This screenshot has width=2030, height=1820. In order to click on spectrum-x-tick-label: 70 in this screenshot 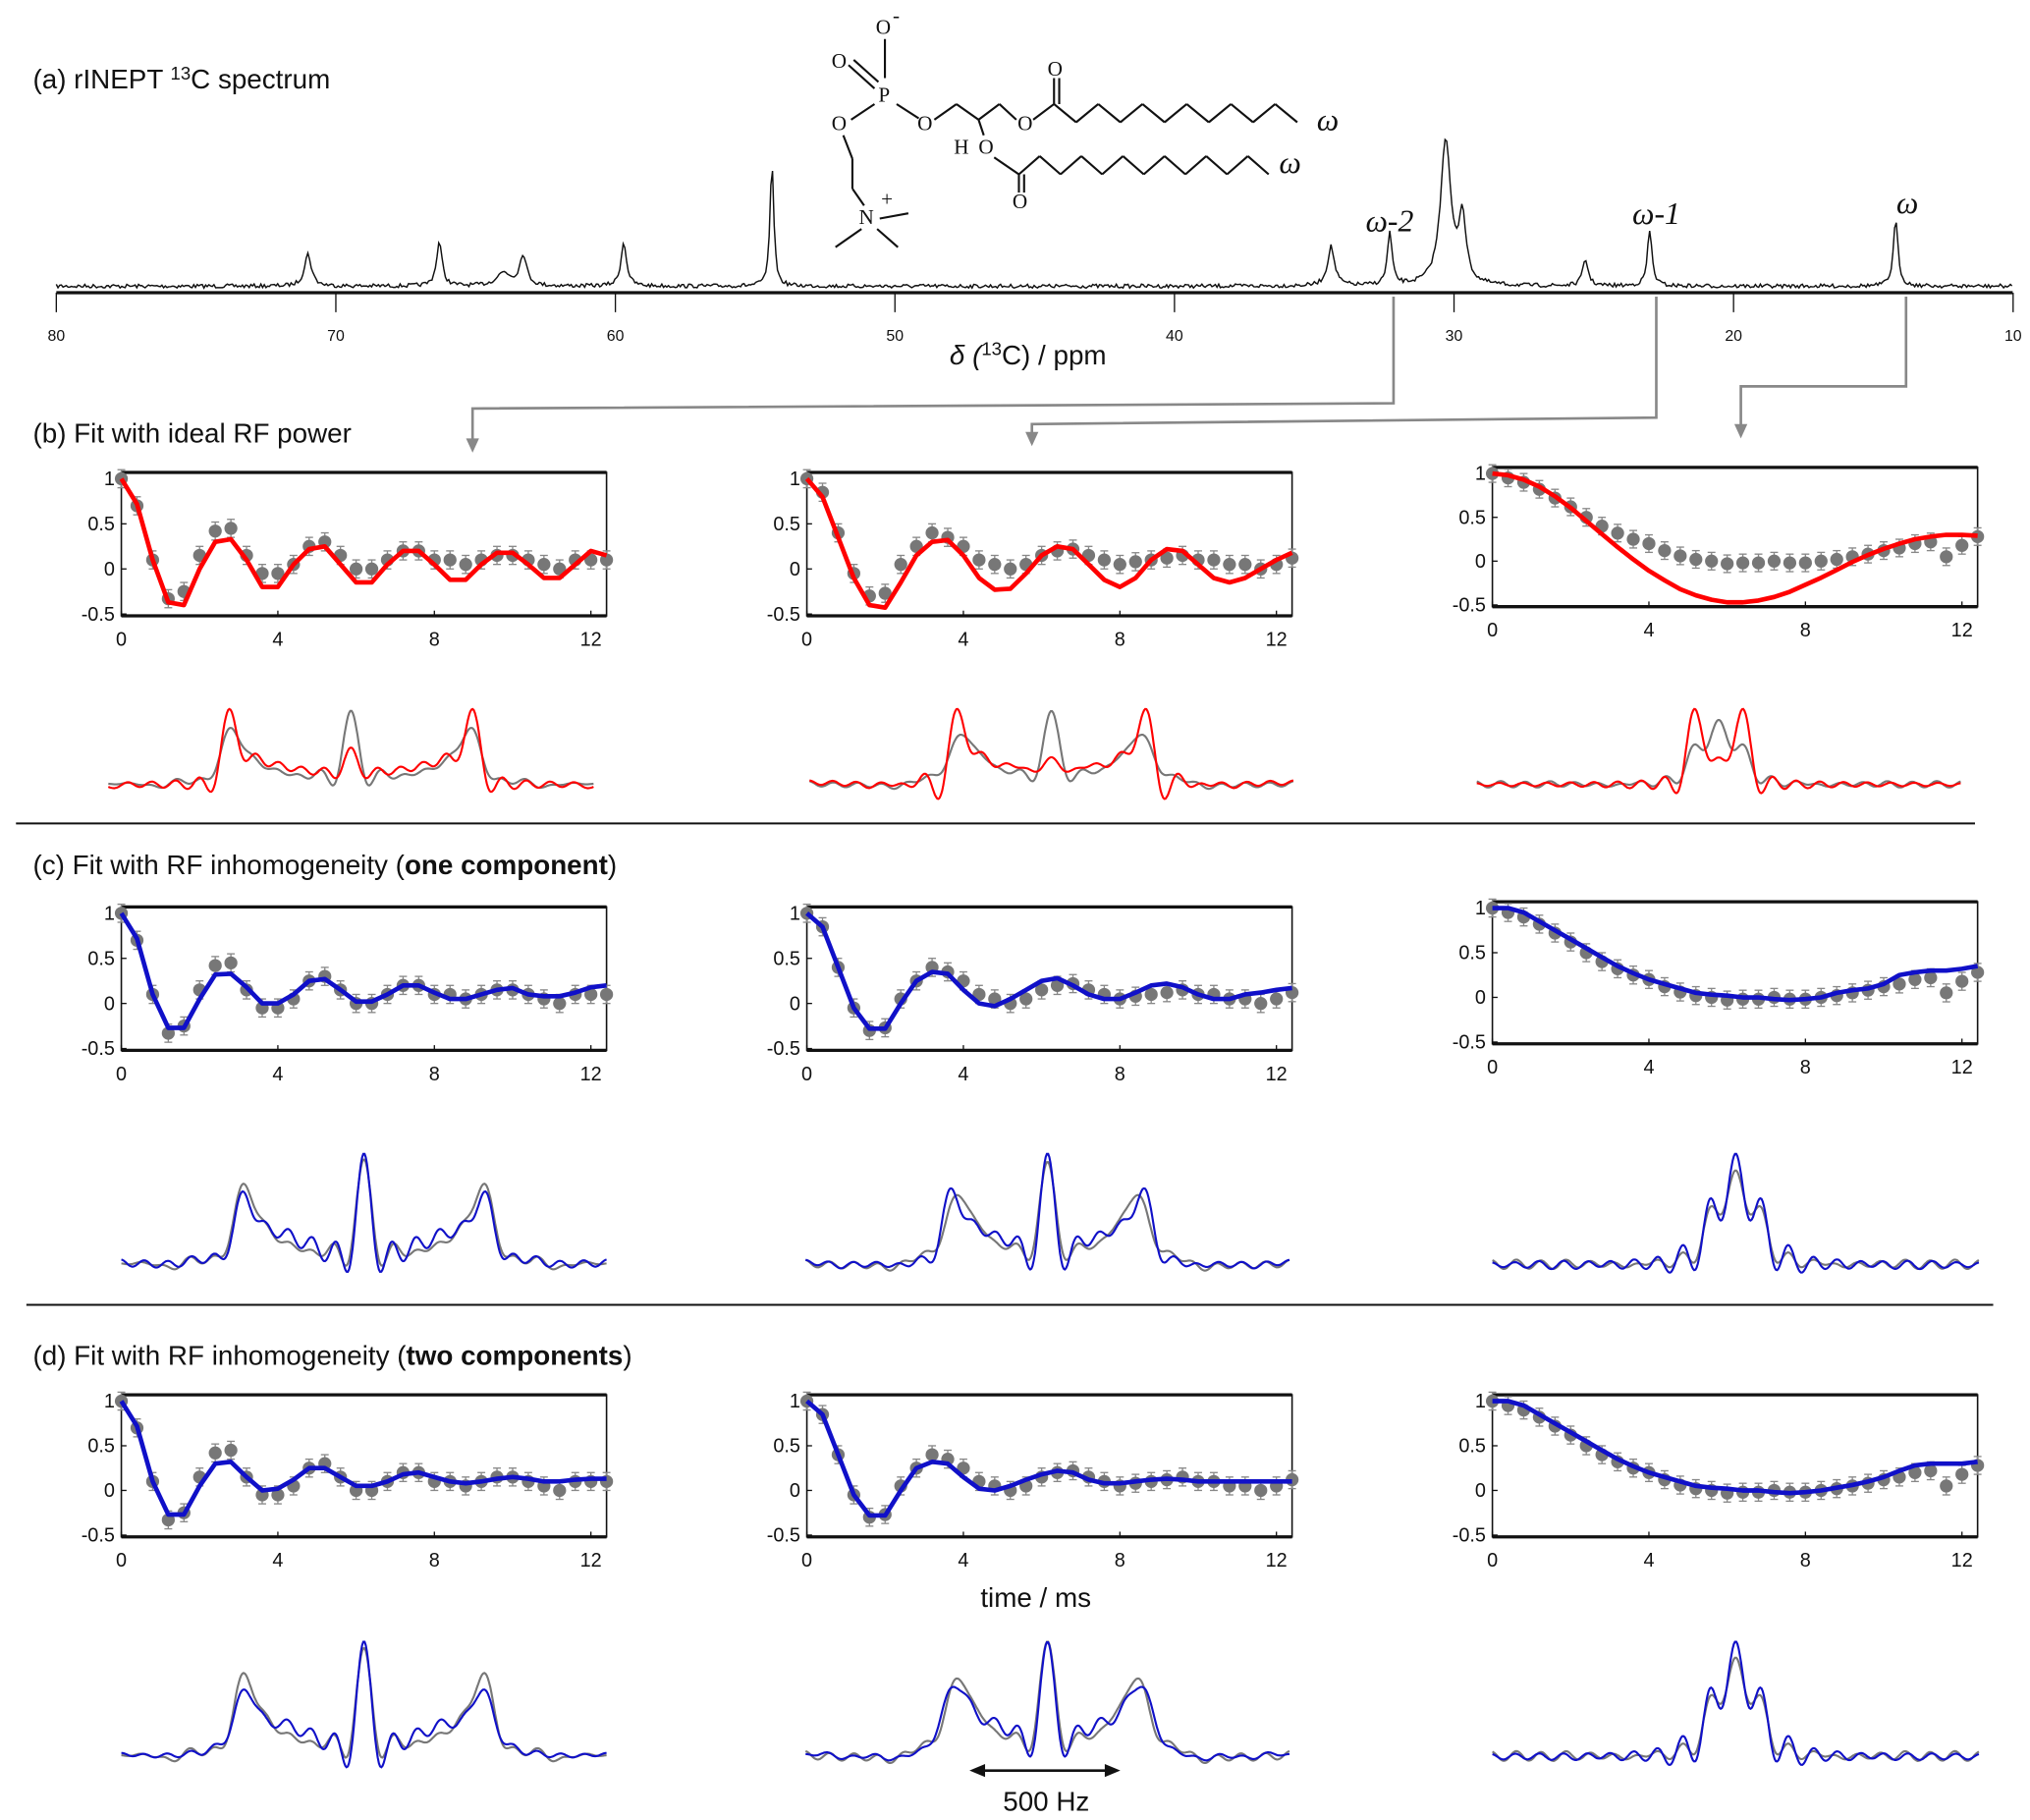, I will do `click(336, 336)`.